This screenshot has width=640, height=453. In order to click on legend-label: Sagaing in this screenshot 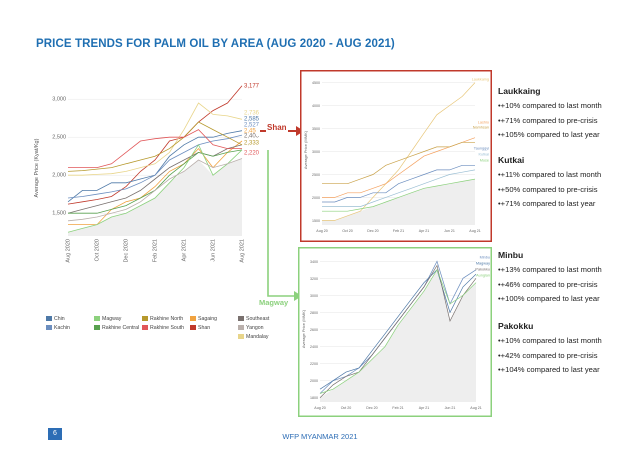, I will do `click(208, 319)`.